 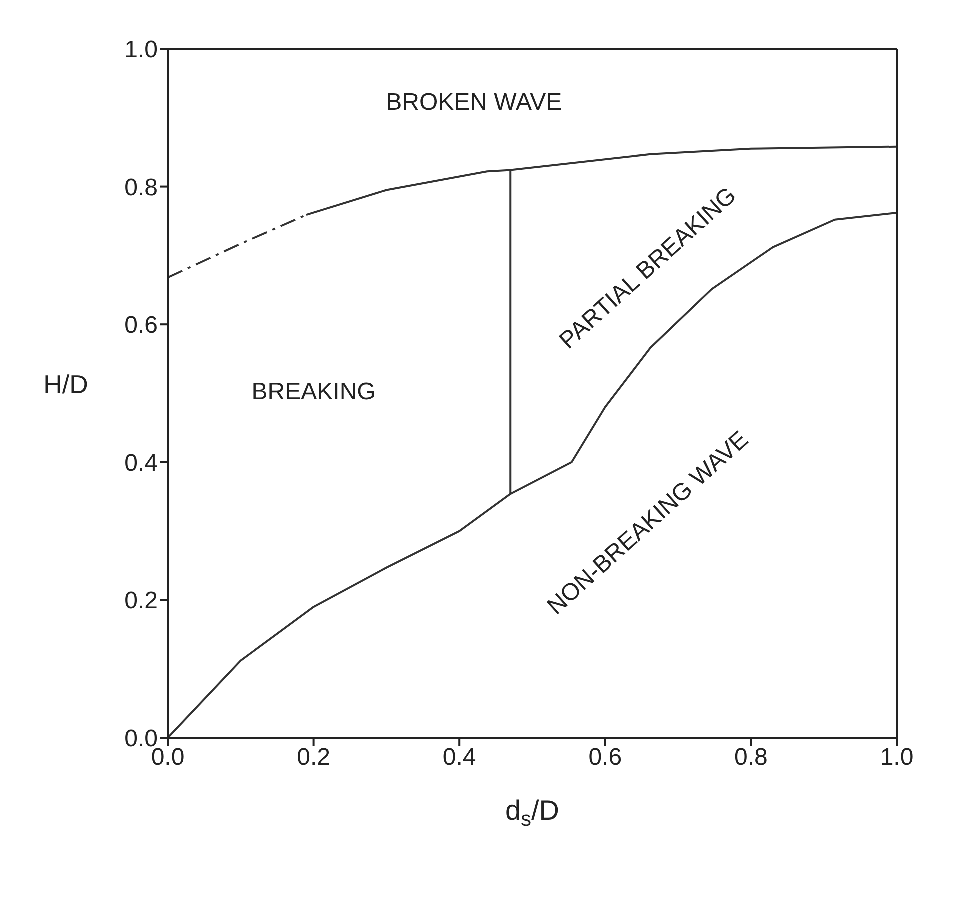 I want to click on x-tick-label: 1.0, so click(x=897, y=758).